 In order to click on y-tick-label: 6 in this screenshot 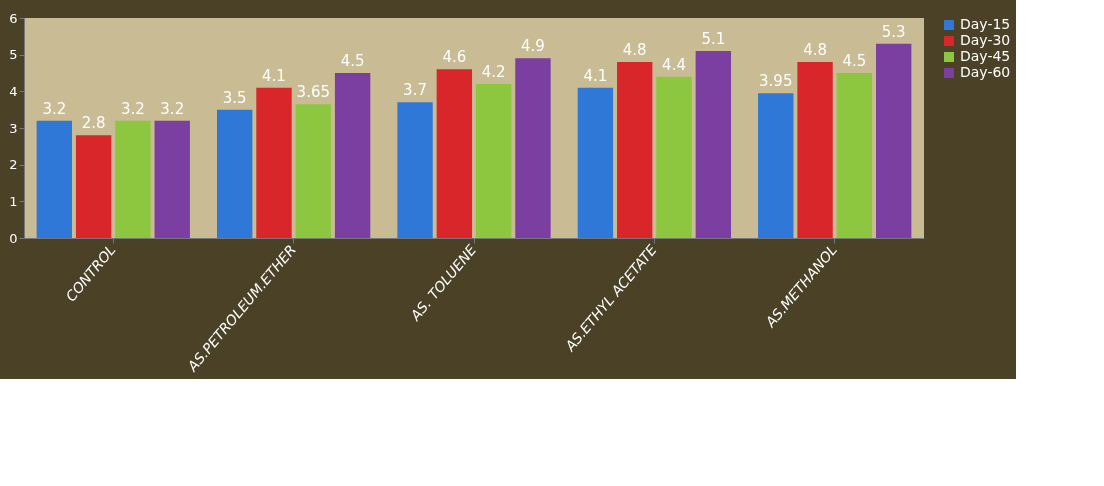, I will do `click(13, 18)`.